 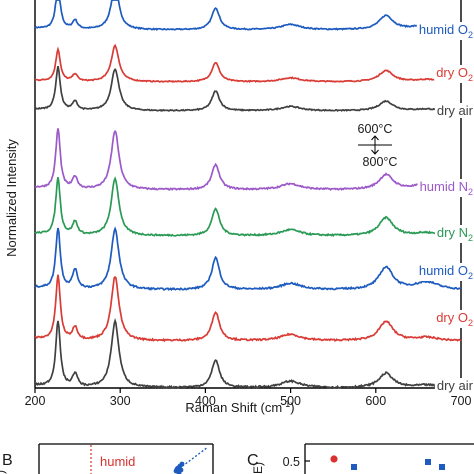 What do you see at coordinates (290, 401) in the screenshot?
I see `x-tick-label-500: 500` at bounding box center [290, 401].